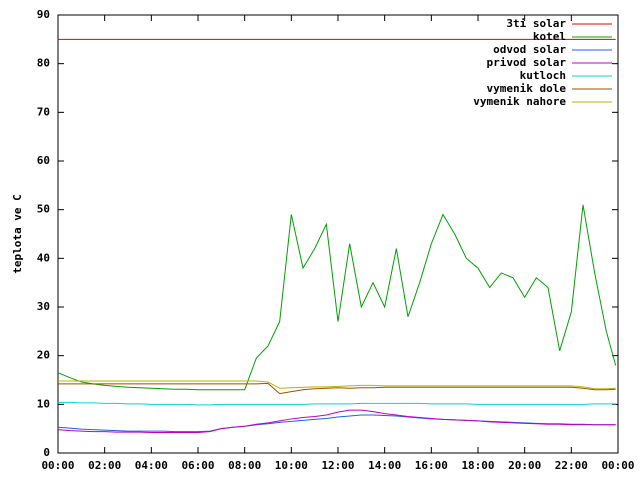 The image size is (640, 480). What do you see at coordinates (477, 465) in the screenshot?
I see `x-tick-label: 18:00` at bounding box center [477, 465].